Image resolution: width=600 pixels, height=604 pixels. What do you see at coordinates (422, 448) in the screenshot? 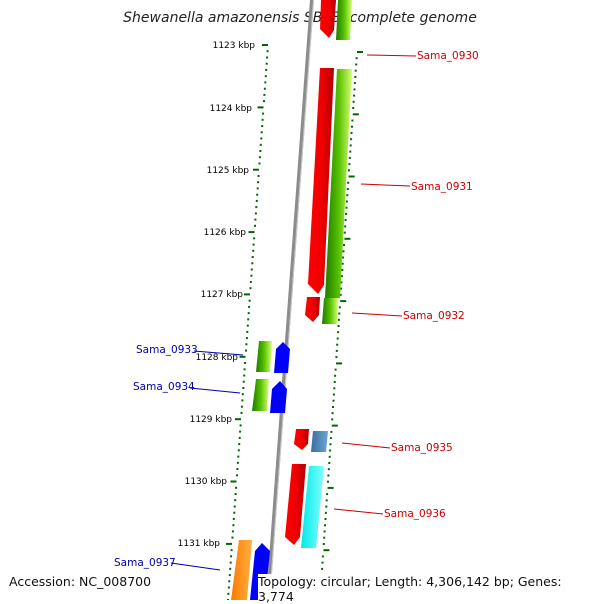
I see `label-sama-0935: Sama_0935` at bounding box center [422, 448].